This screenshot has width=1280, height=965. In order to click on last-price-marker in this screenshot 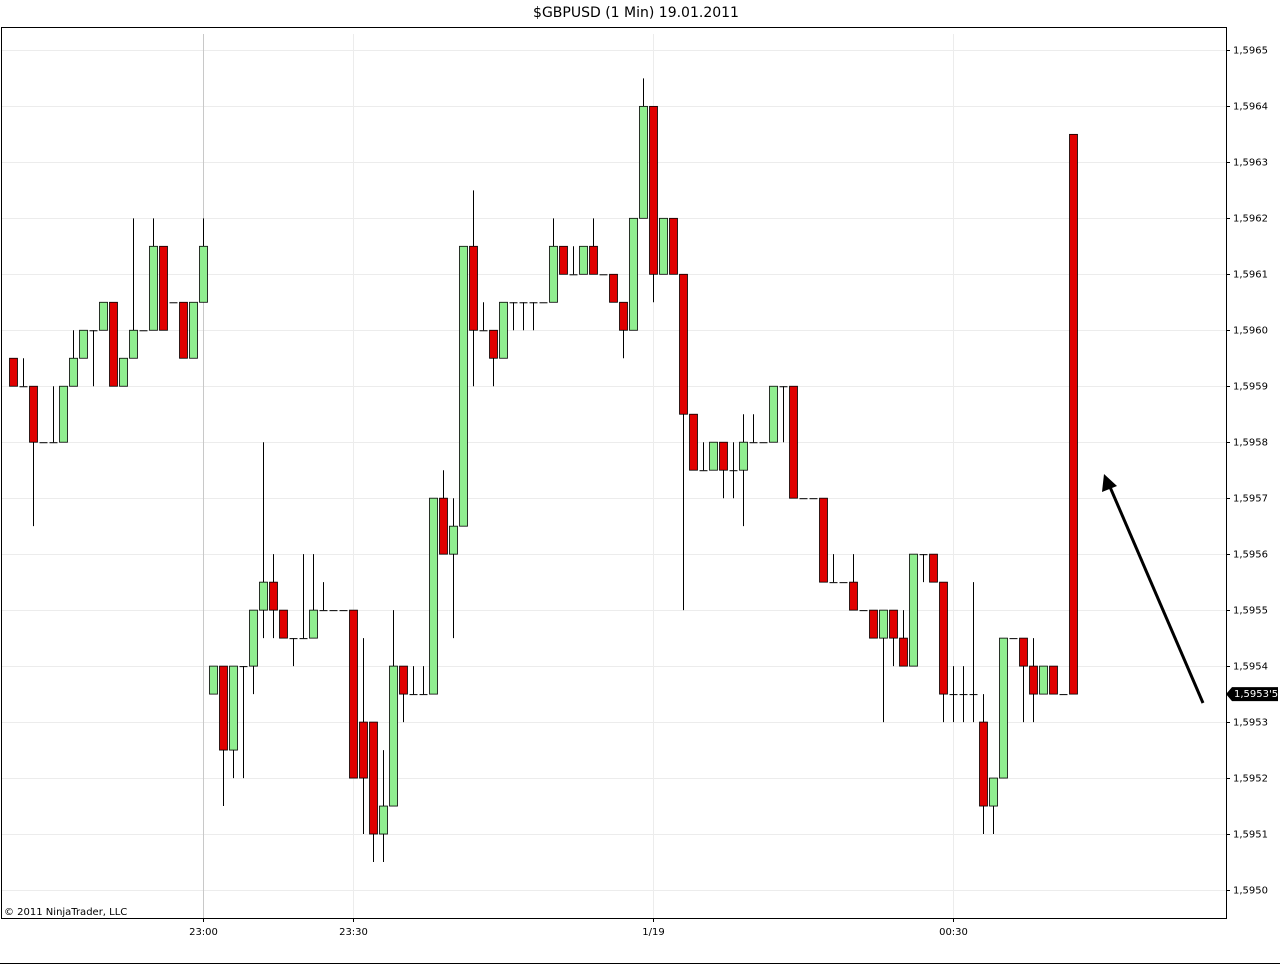, I will do `click(1252, 694)`.